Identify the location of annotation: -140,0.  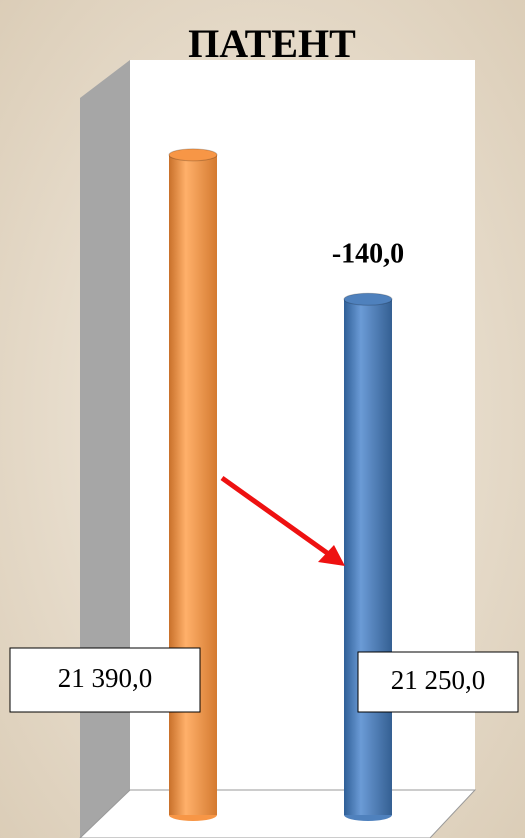
(368, 253).